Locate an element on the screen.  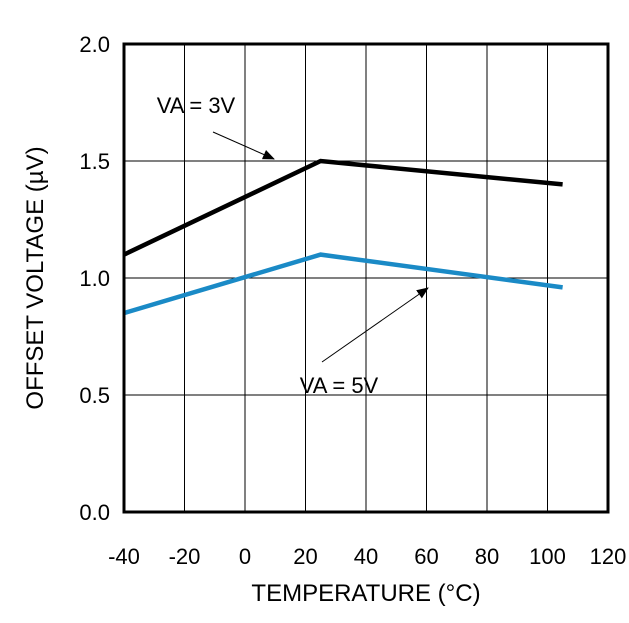
x-tick-label: 100 is located at coordinates (547, 556).